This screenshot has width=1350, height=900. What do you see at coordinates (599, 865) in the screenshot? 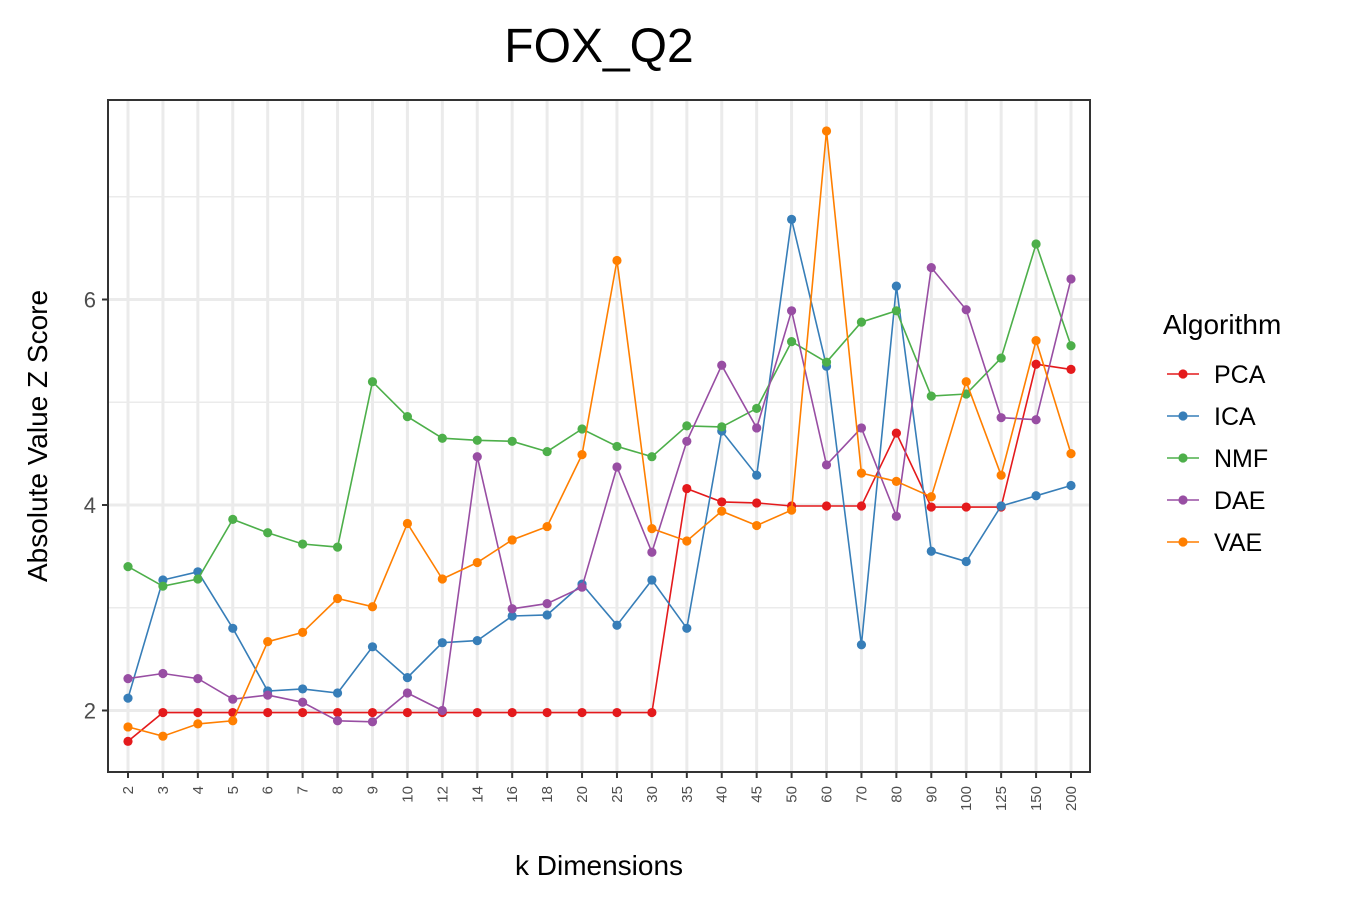
I see `x-axis-label: k Dimensions` at bounding box center [599, 865].